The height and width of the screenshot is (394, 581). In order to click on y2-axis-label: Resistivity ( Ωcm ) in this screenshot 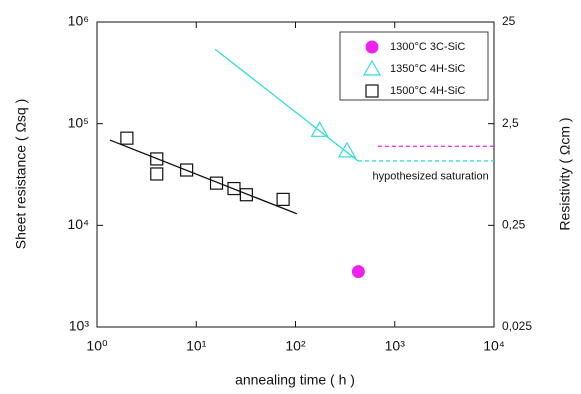, I will do `click(565, 173)`.